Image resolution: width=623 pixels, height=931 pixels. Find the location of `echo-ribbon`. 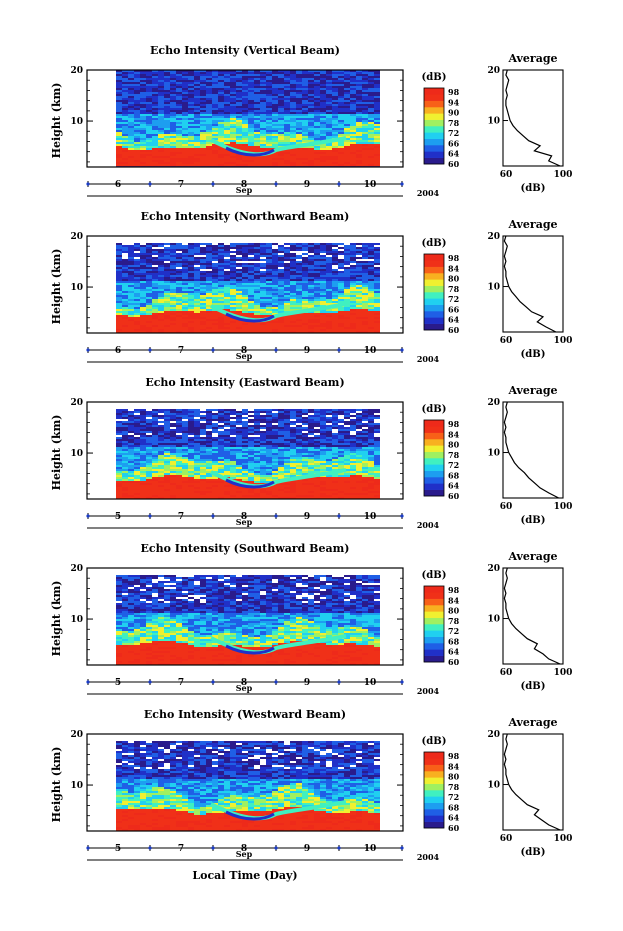

echo-ribbon is located at coordinates (278, 810).